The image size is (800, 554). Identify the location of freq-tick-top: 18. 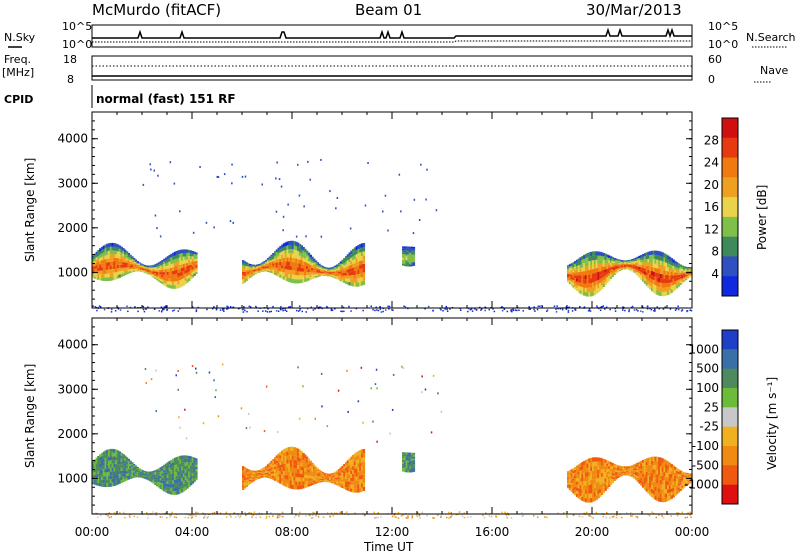
(70, 59).